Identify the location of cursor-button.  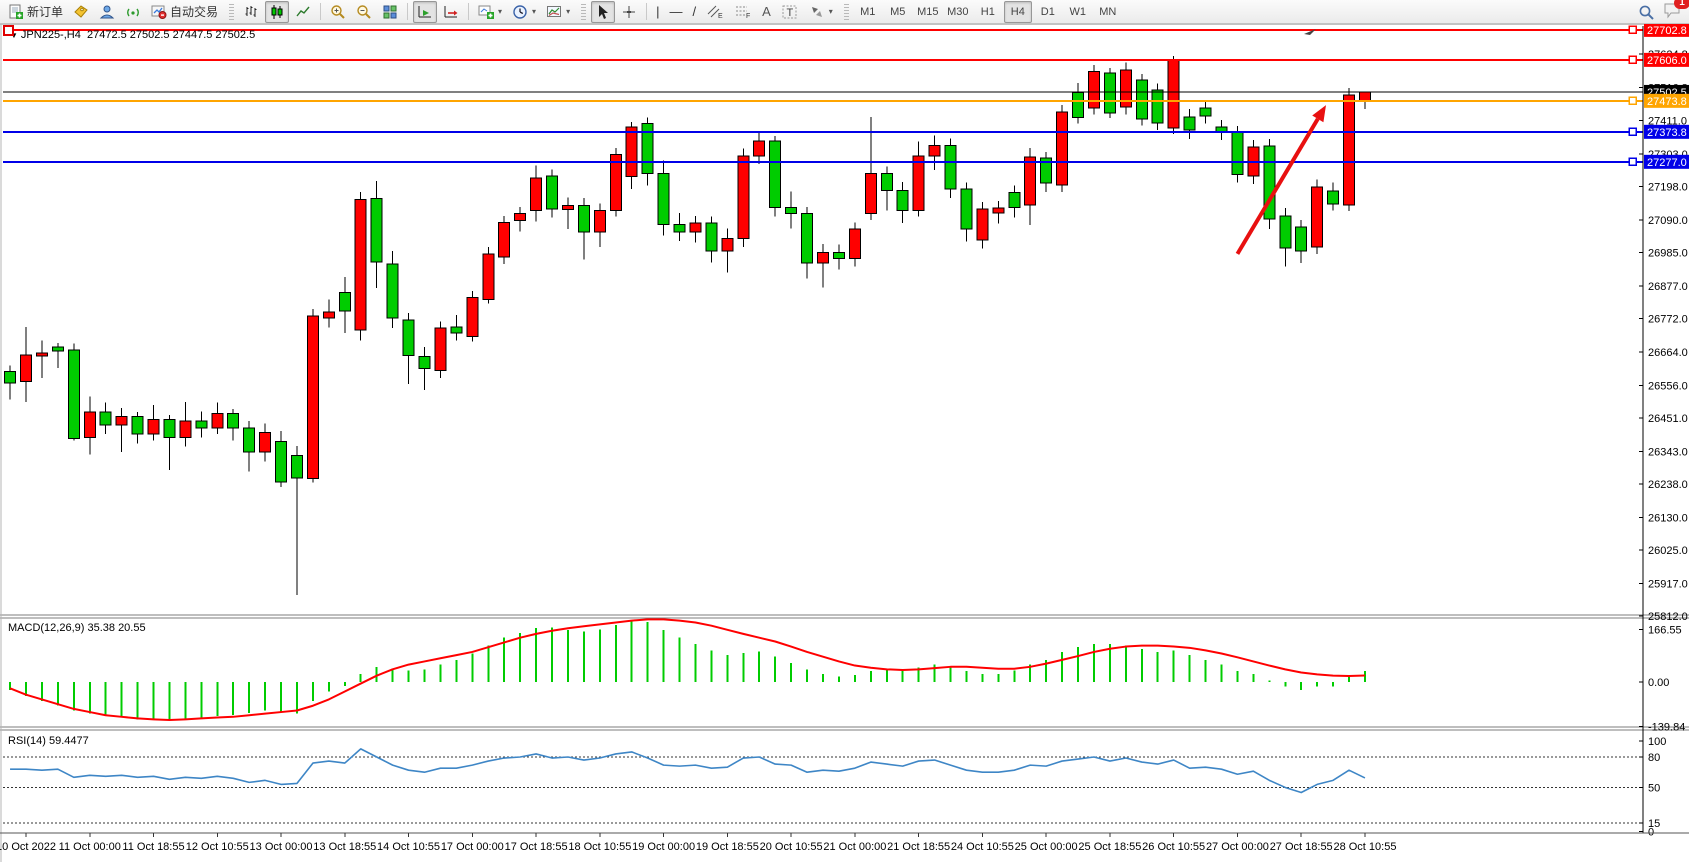
(603, 11).